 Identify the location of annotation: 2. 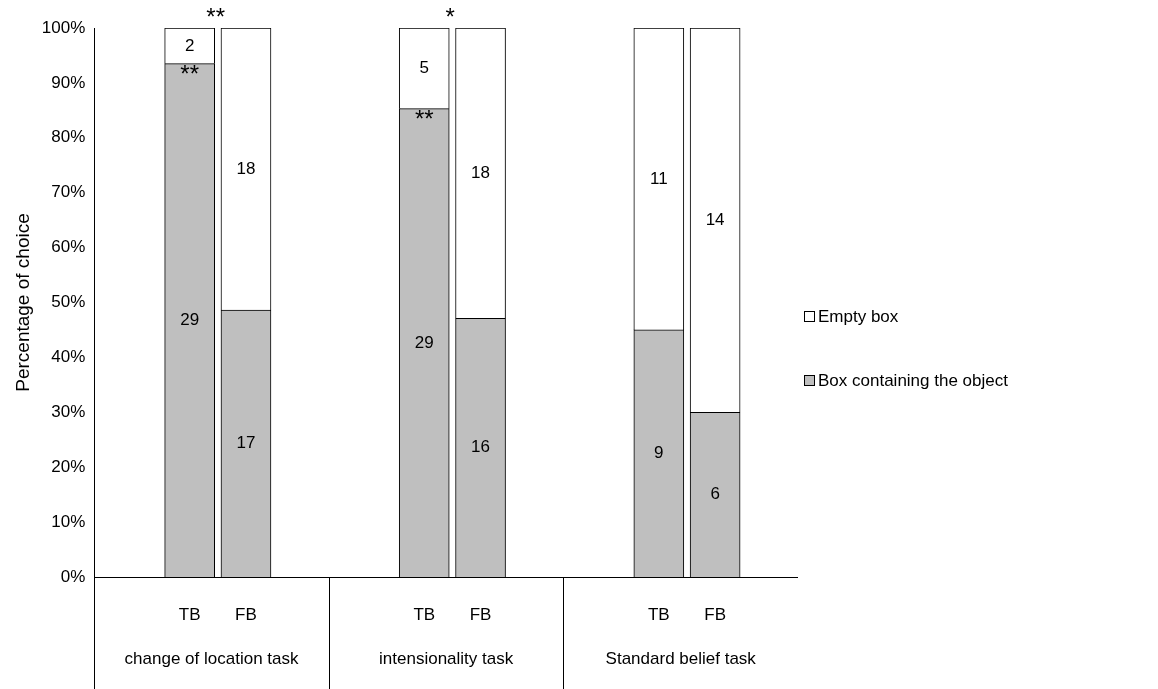
(189, 45).